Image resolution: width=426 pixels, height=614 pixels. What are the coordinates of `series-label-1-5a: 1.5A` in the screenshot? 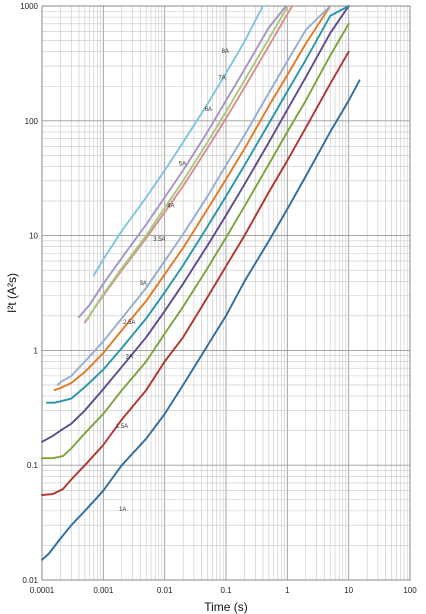 It's located at (122, 427).